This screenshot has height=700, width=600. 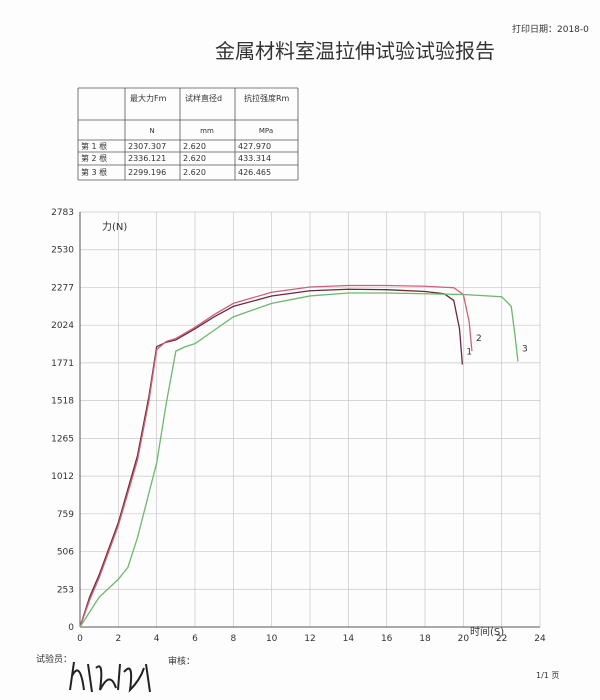 What do you see at coordinates (550, 29) in the screenshot?
I see `print-date: 打印日期：2018-0` at bounding box center [550, 29].